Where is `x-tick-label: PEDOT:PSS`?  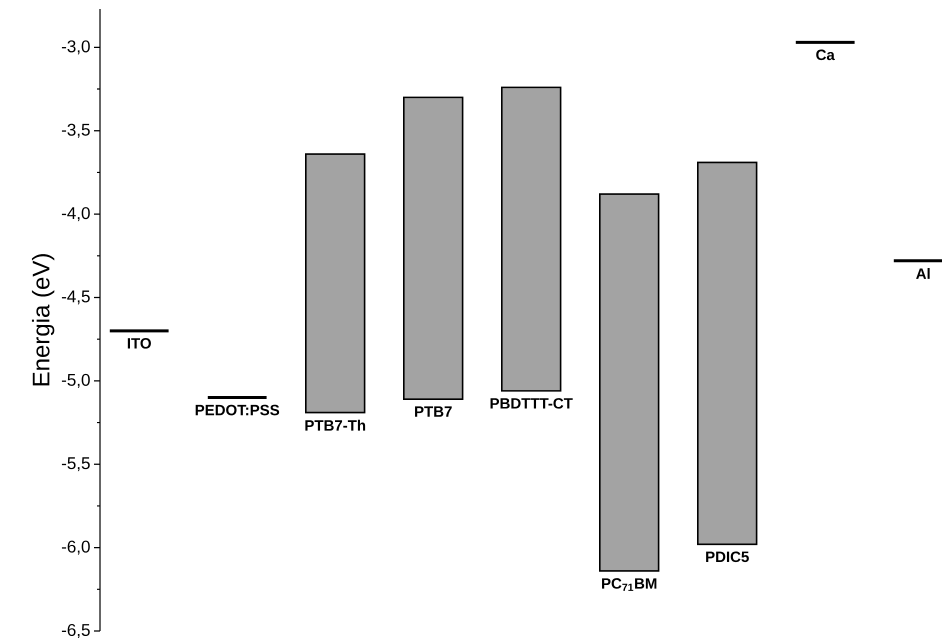
x-tick-label: PEDOT:PSS is located at coordinates (238, 410).